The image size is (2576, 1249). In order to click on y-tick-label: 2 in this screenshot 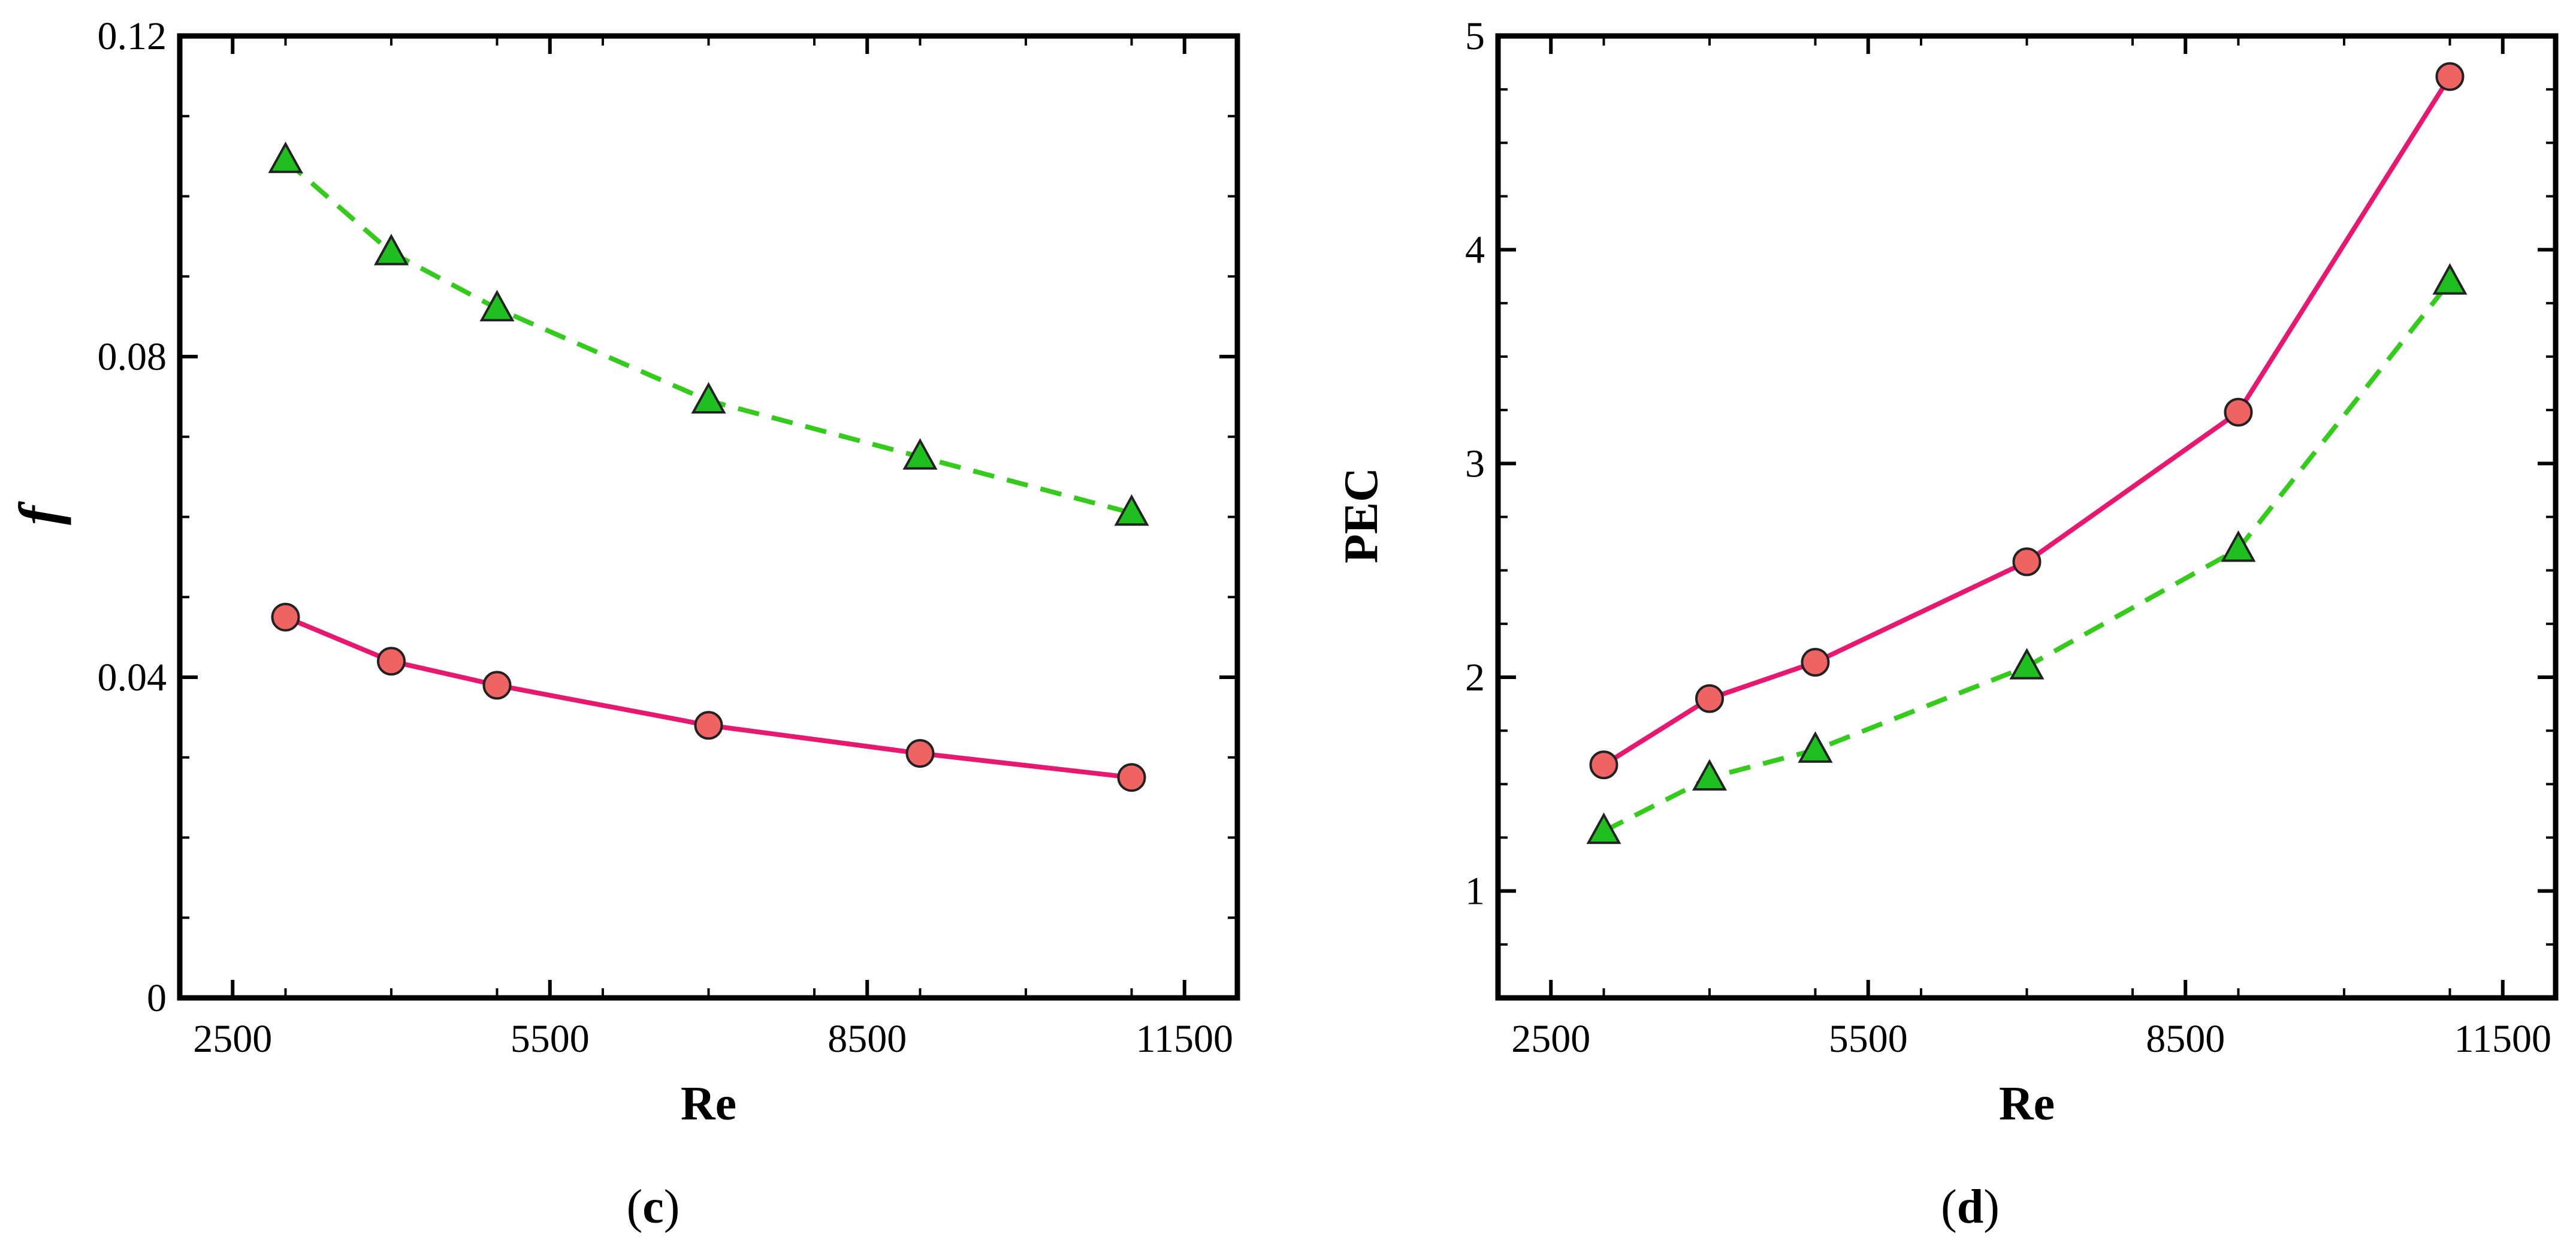, I will do `click(1475, 678)`.